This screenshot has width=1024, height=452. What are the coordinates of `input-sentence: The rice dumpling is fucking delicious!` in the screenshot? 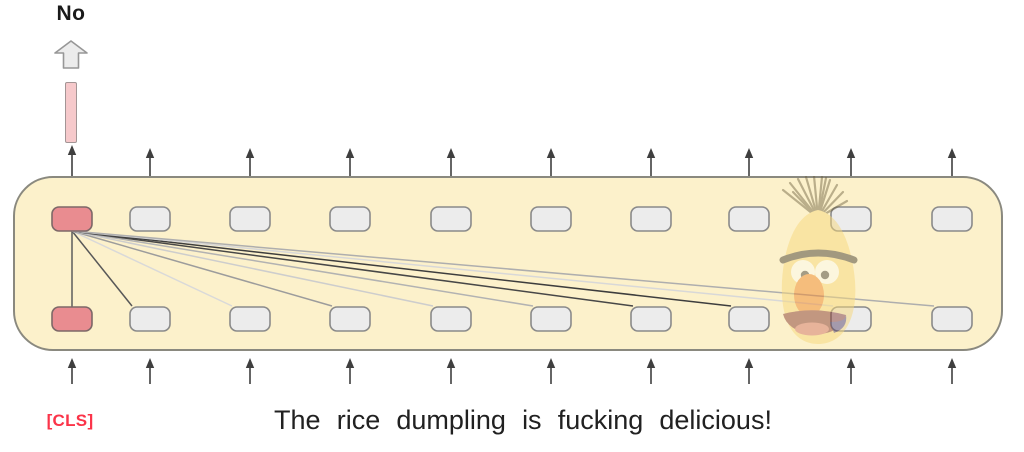 It's located at (523, 420).